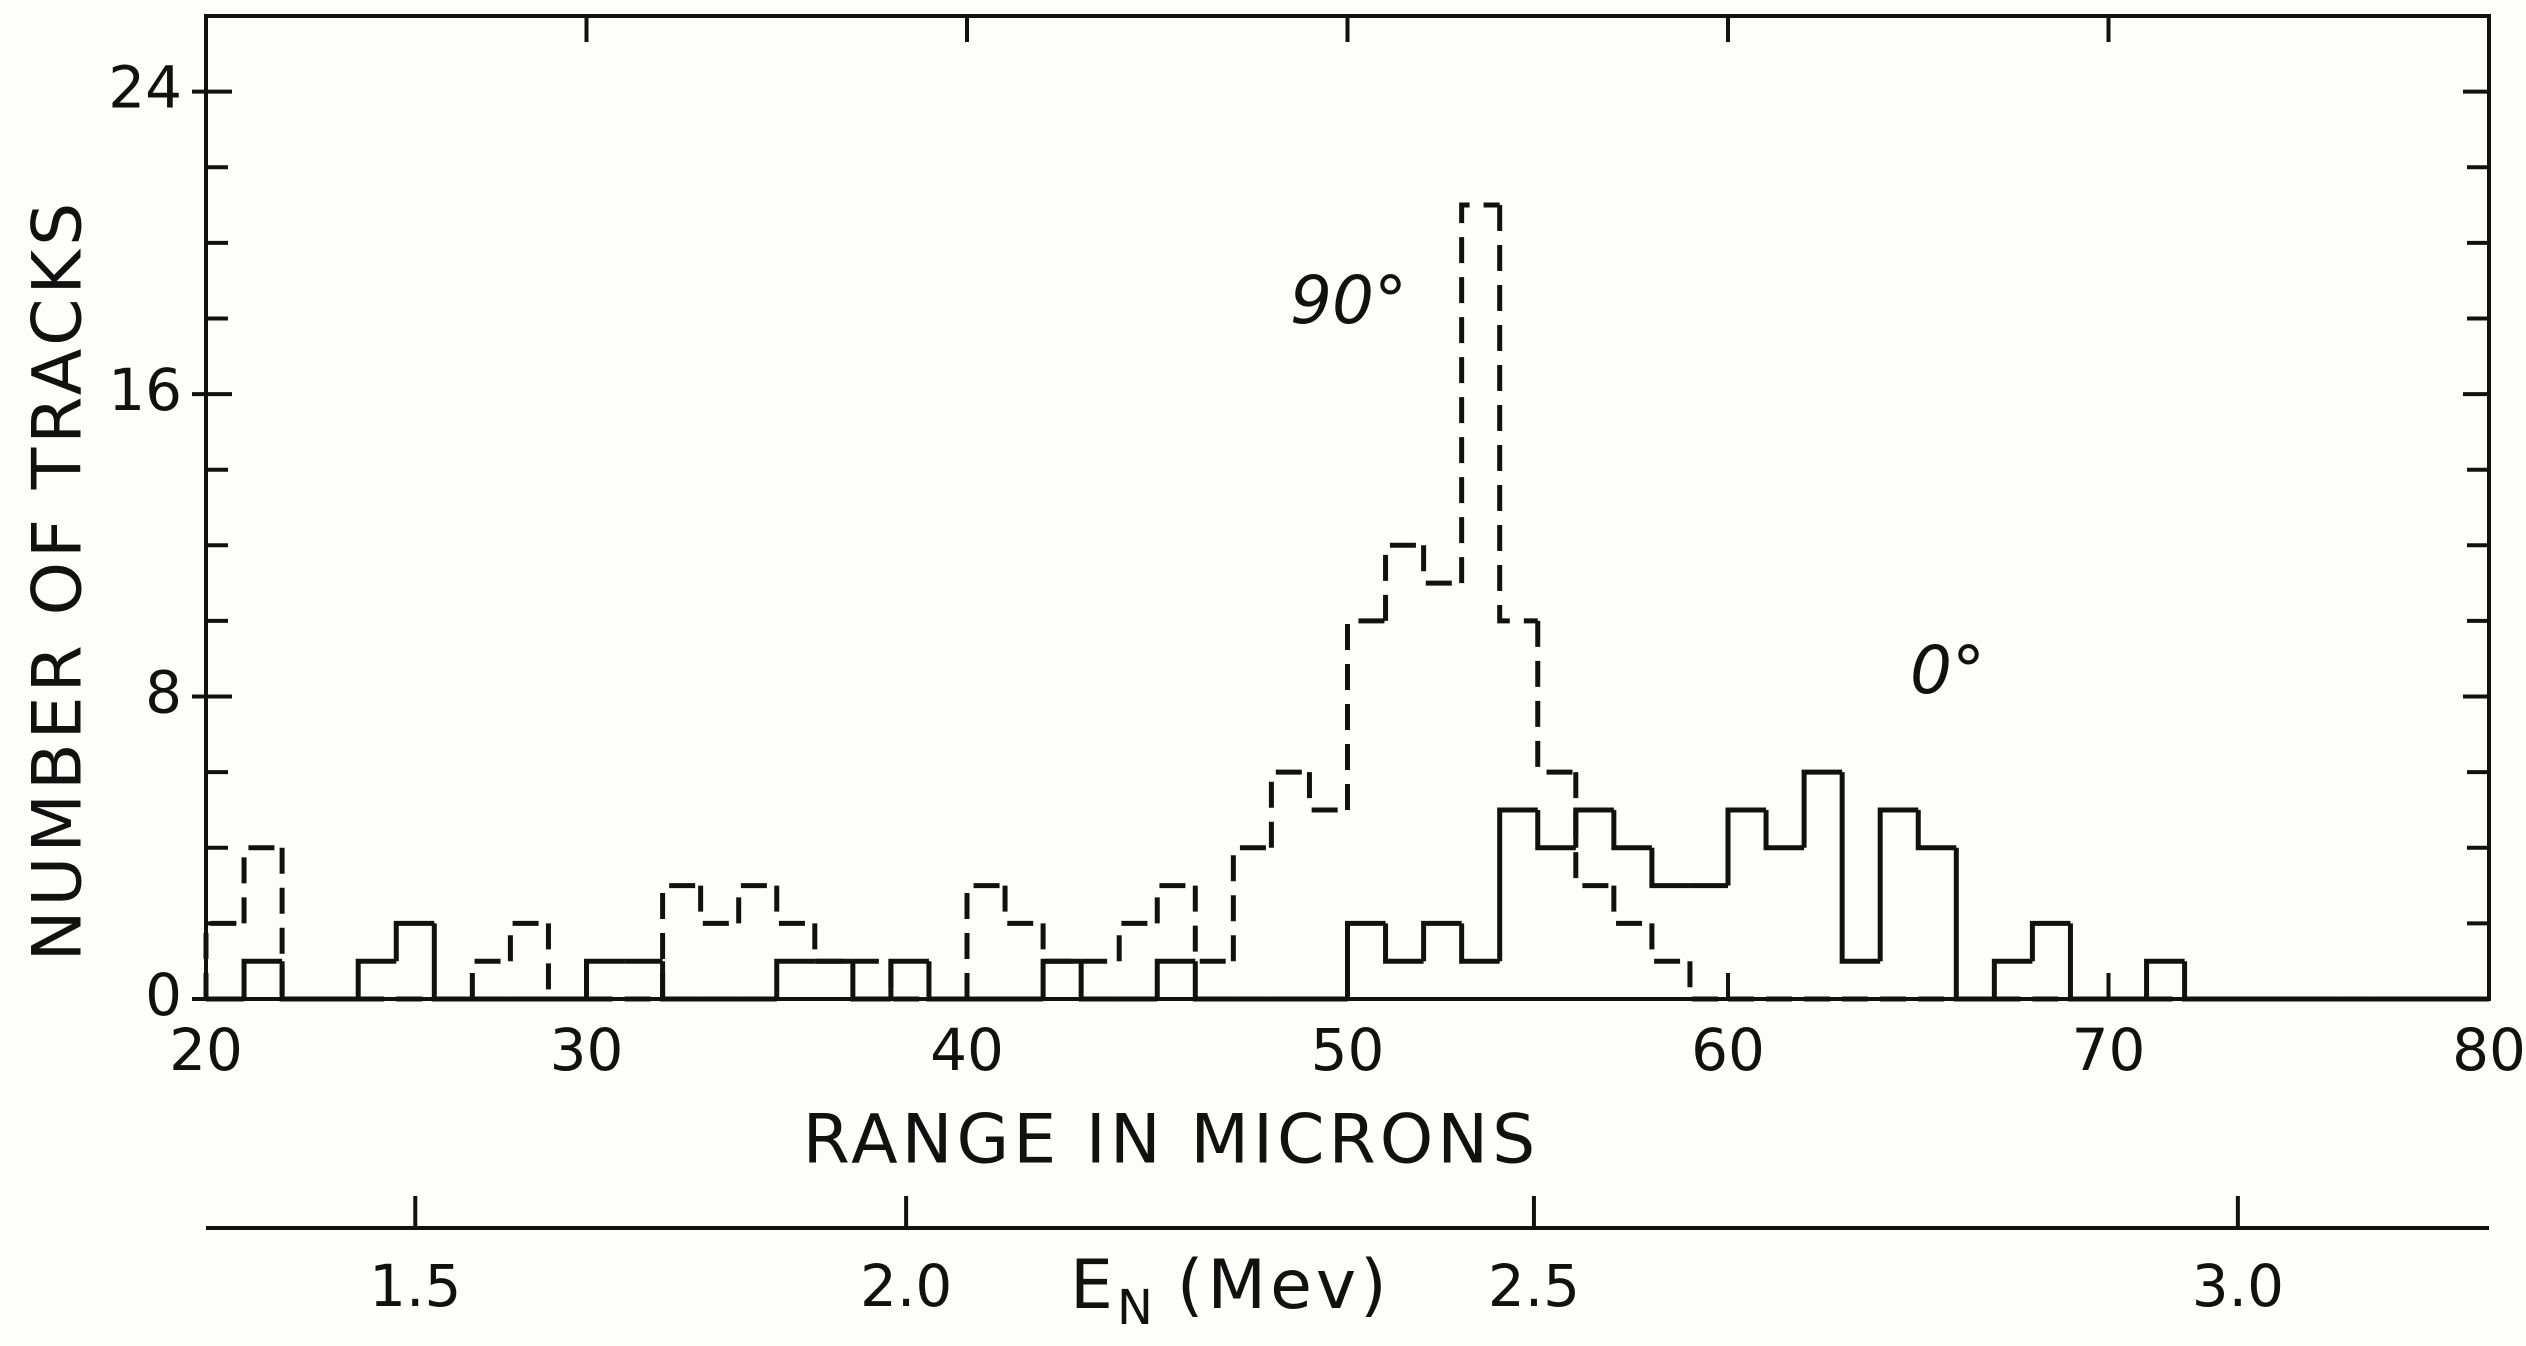 The width and height of the screenshot is (2526, 1346). What do you see at coordinates (145, 390) in the screenshot?
I see `y-tick-label: 16` at bounding box center [145, 390].